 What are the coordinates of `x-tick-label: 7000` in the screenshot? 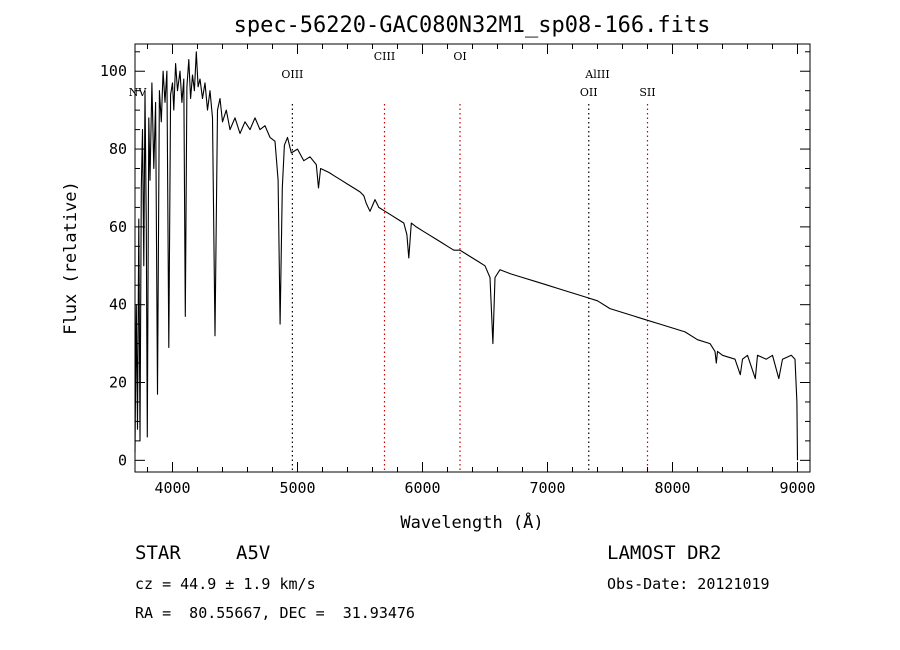 It's located at (547, 488).